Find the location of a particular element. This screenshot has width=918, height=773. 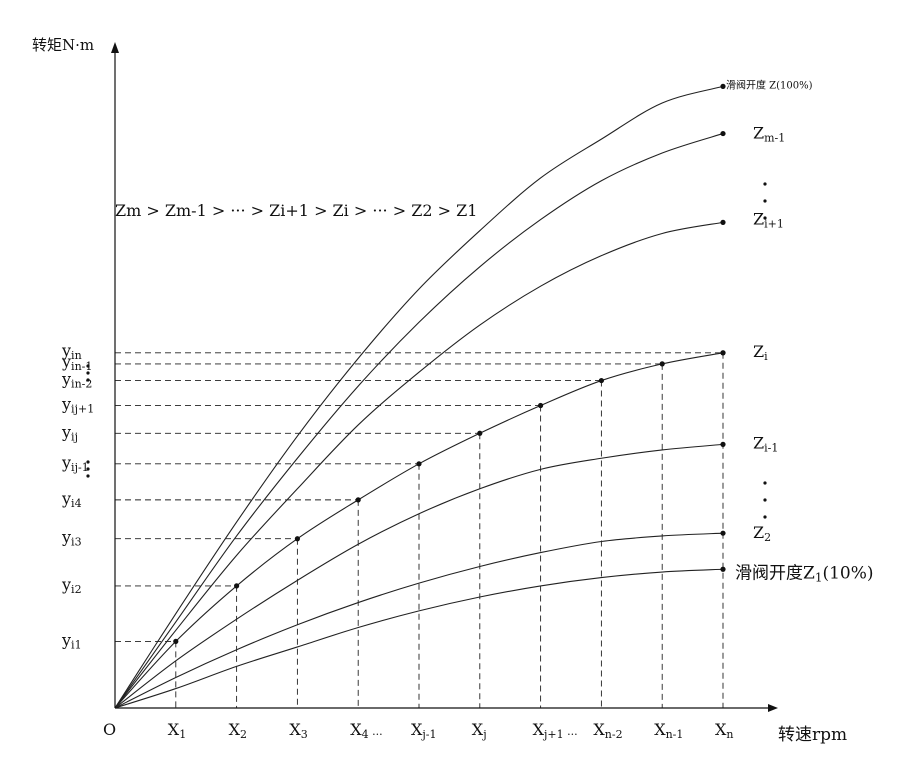

x-axis-arrow is located at coordinates (773, 708).